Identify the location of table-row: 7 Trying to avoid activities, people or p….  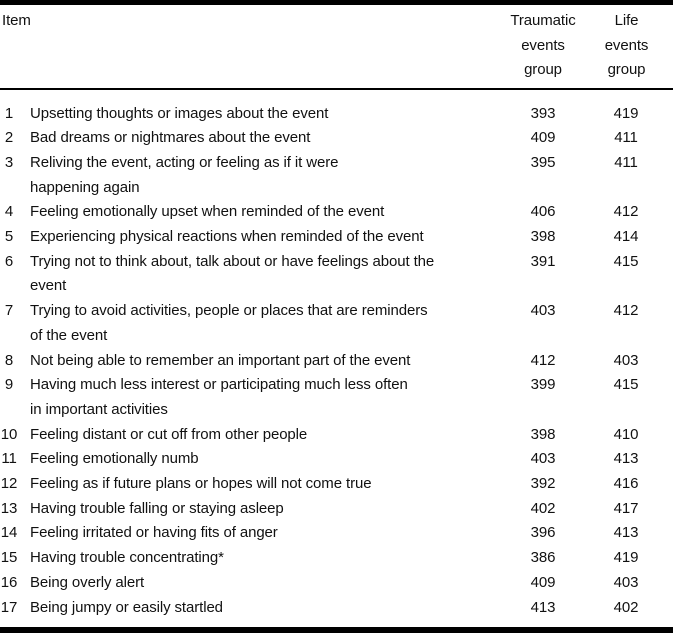
(336, 323).